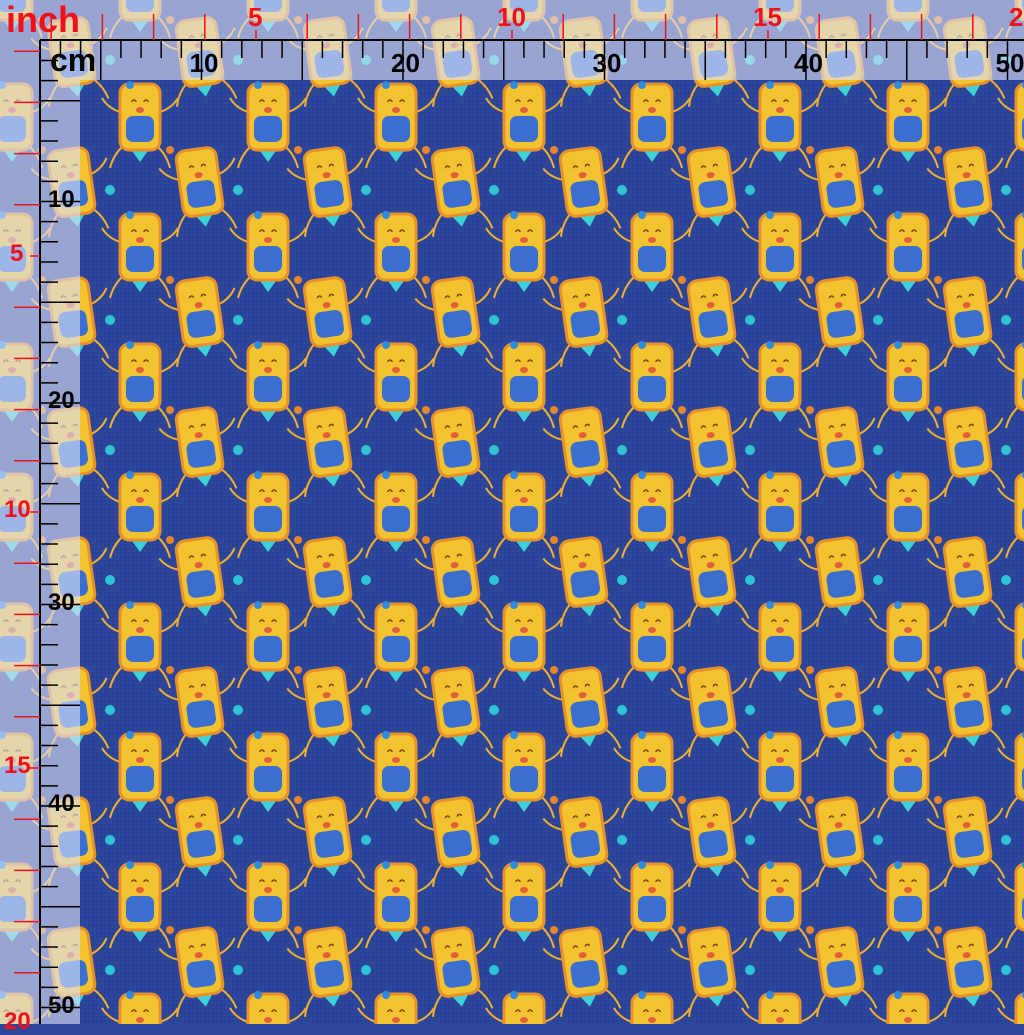 Image resolution: width=1024 pixels, height=1035 pixels. I want to click on cm-unit-label: cm, so click(73, 60).